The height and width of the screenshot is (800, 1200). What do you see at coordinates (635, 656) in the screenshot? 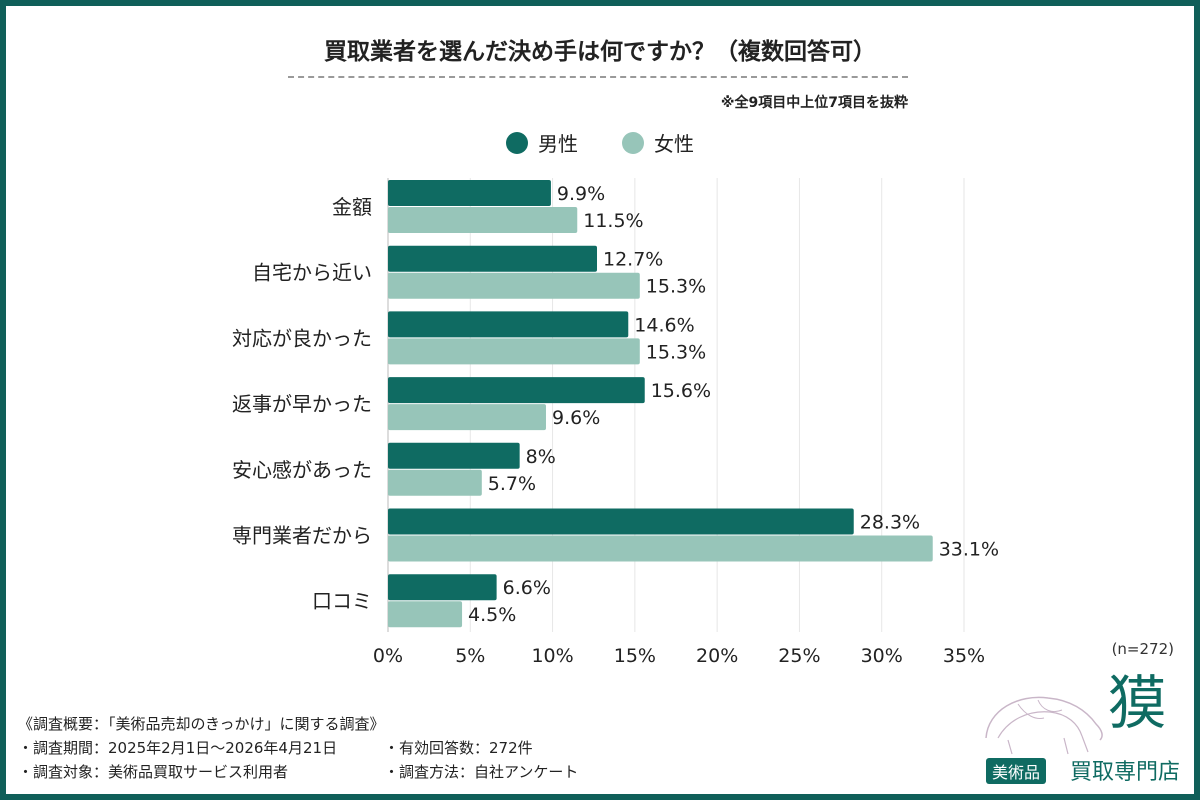
I see `x-tick-label-3: 15%` at bounding box center [635, 656].